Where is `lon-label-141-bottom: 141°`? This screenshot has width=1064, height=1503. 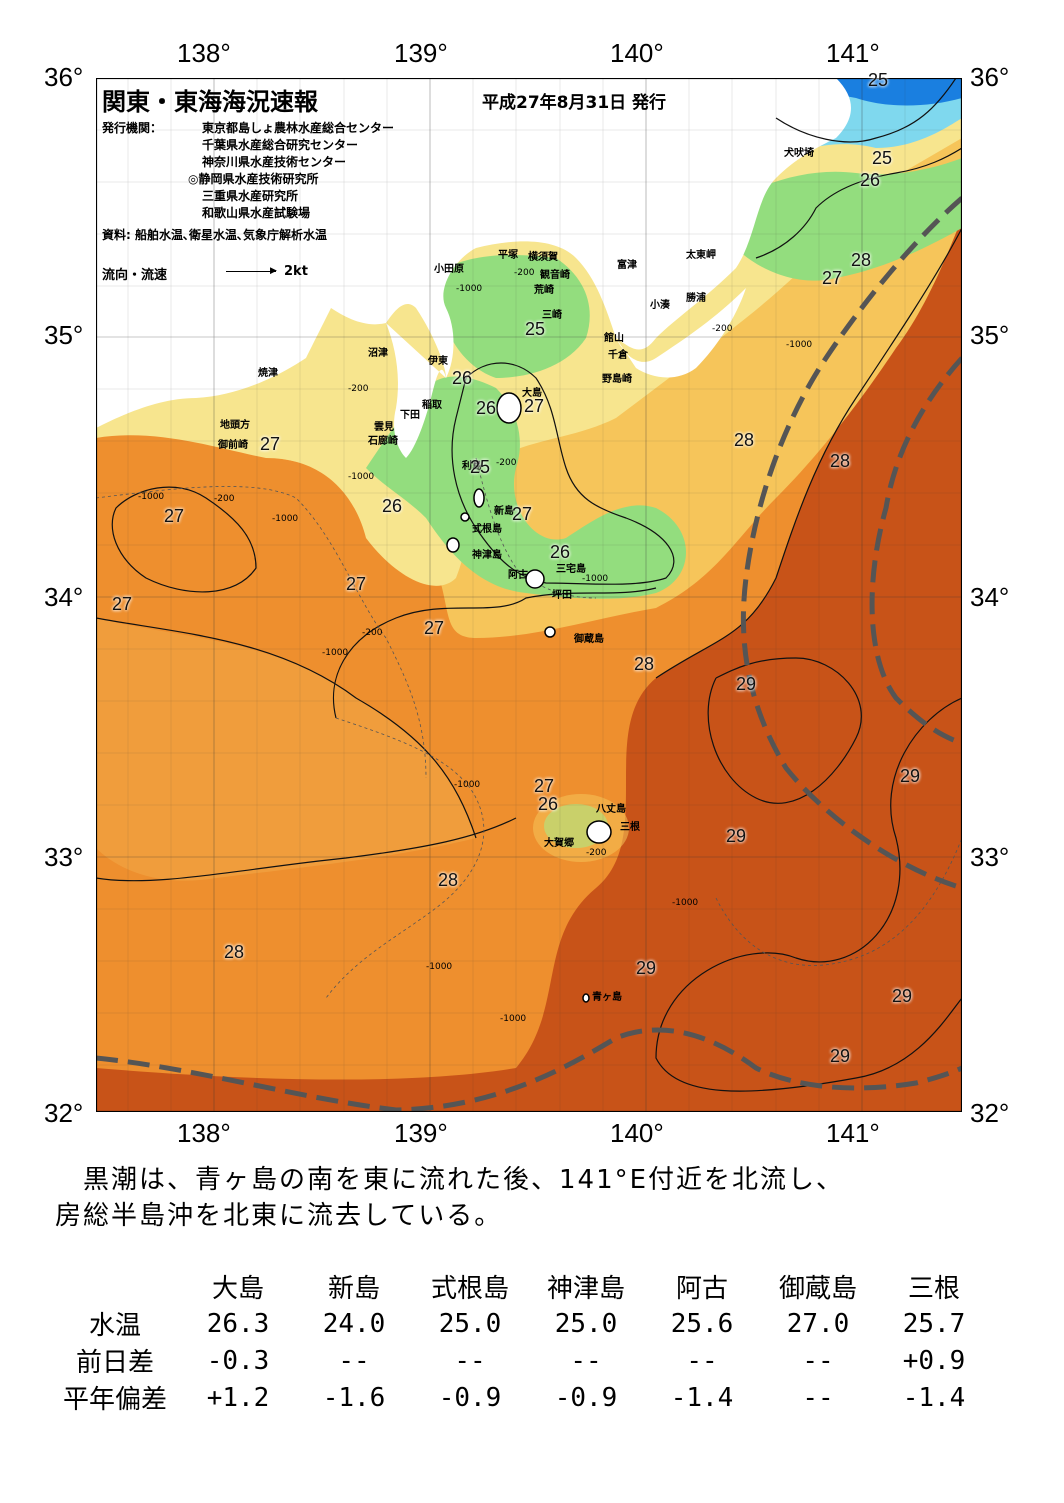
lon-label-141-bottom: 141° is located at coordinates (853, 1133).